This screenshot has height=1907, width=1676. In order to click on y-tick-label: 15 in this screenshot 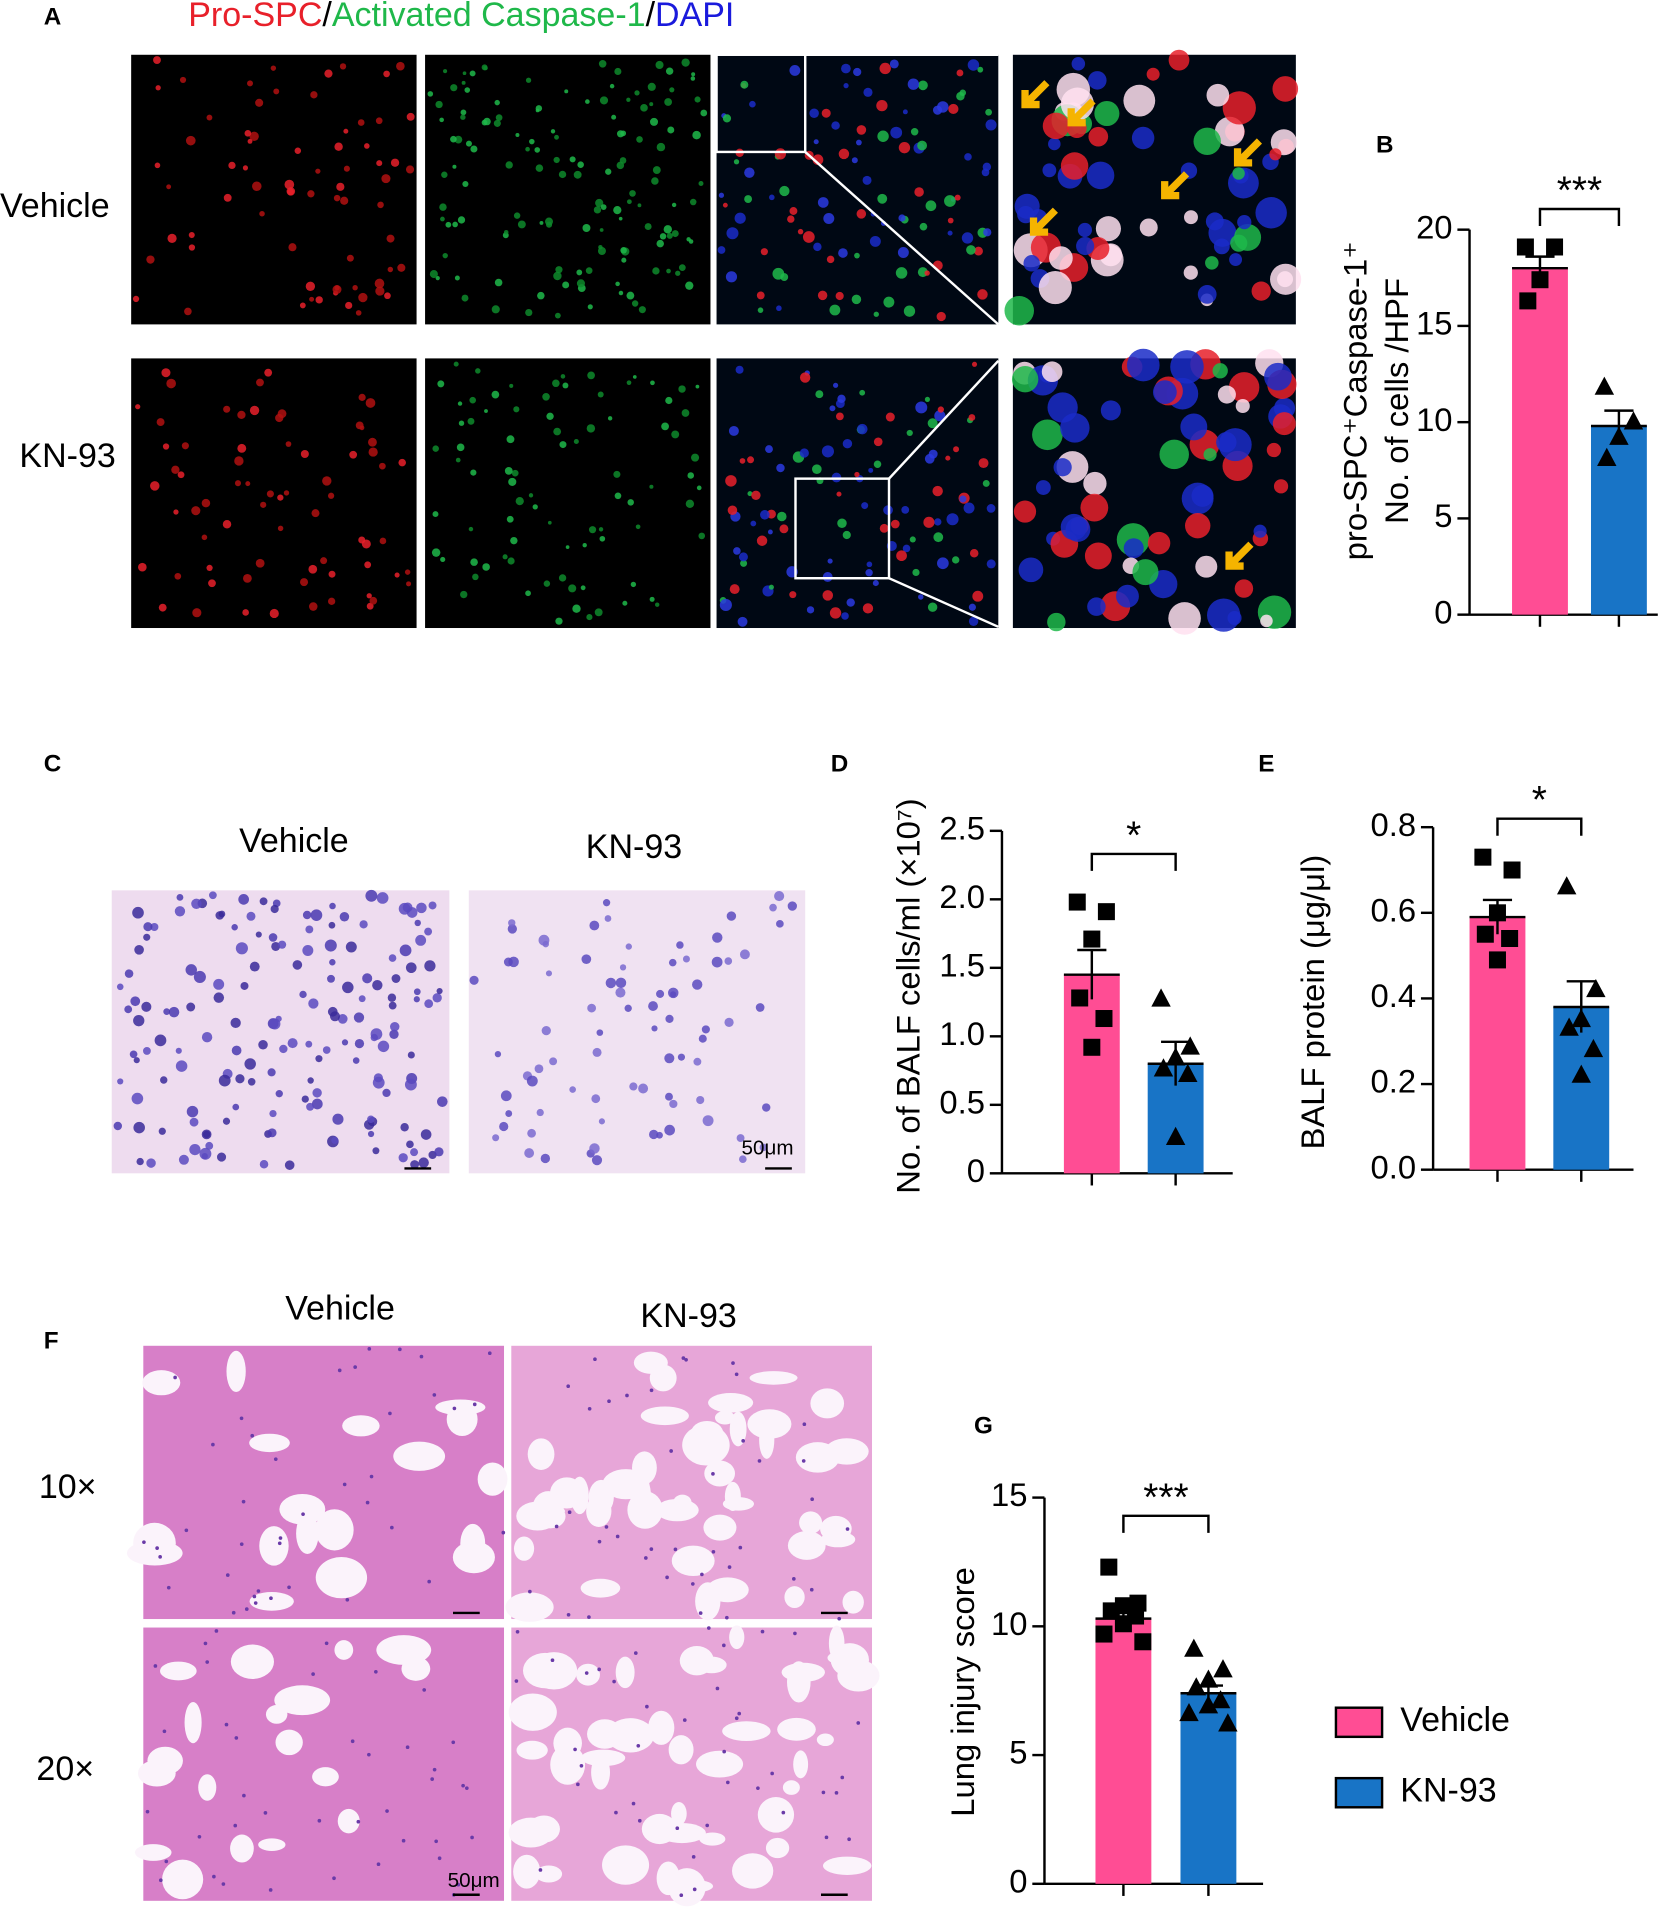, I will do `click(1009, 1494)`.